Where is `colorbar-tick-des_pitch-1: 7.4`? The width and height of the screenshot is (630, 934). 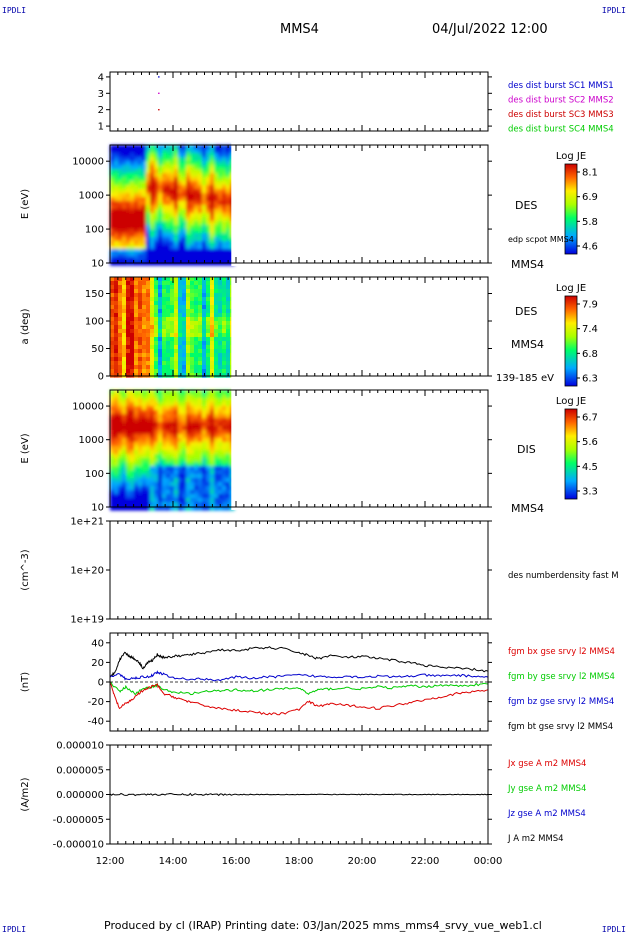 colorbar-tick-des_pitch-1: 7.4 is located at coordinates (590, 329).